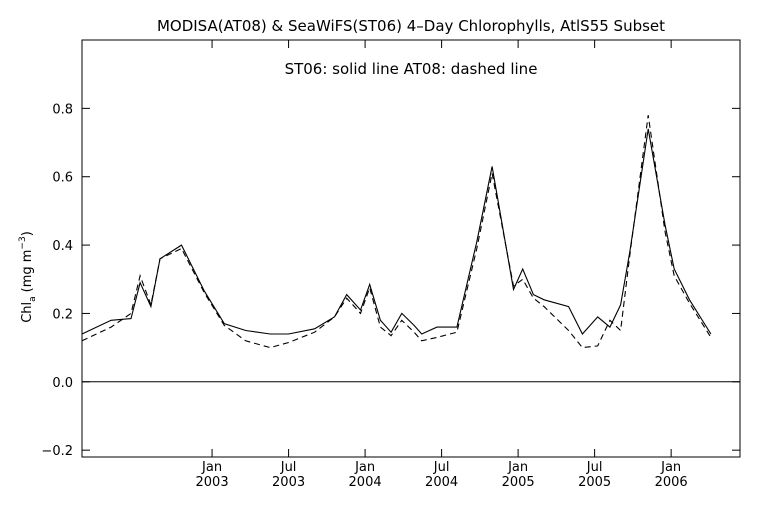  What do you see at coordinates (671, 482) in the screenshot?
I see `x-tick-year: 2006` at bounding box center [671, 482].